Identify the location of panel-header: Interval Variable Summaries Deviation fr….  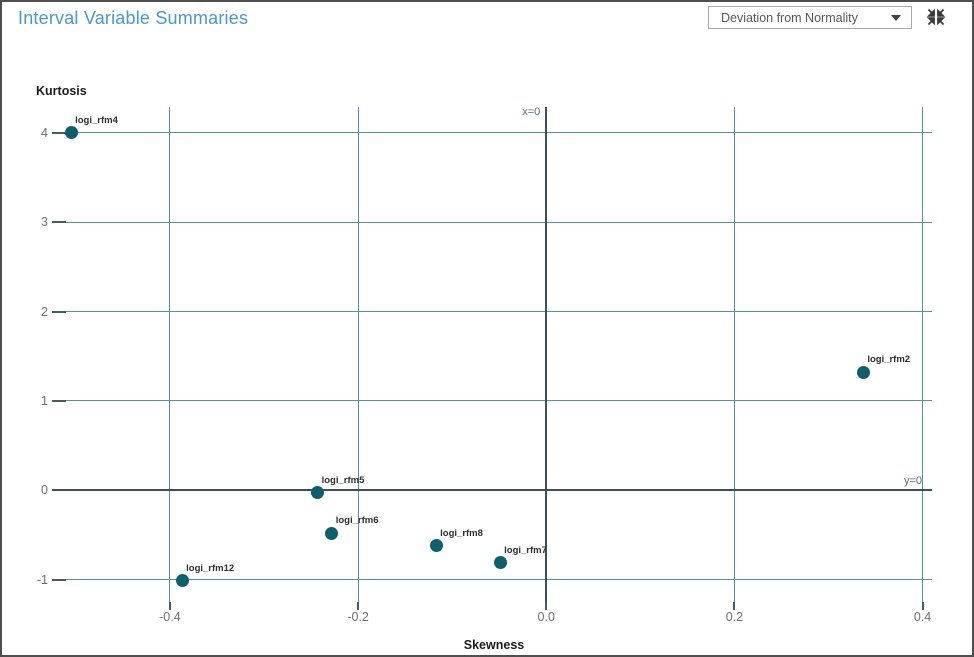
(487, 19).